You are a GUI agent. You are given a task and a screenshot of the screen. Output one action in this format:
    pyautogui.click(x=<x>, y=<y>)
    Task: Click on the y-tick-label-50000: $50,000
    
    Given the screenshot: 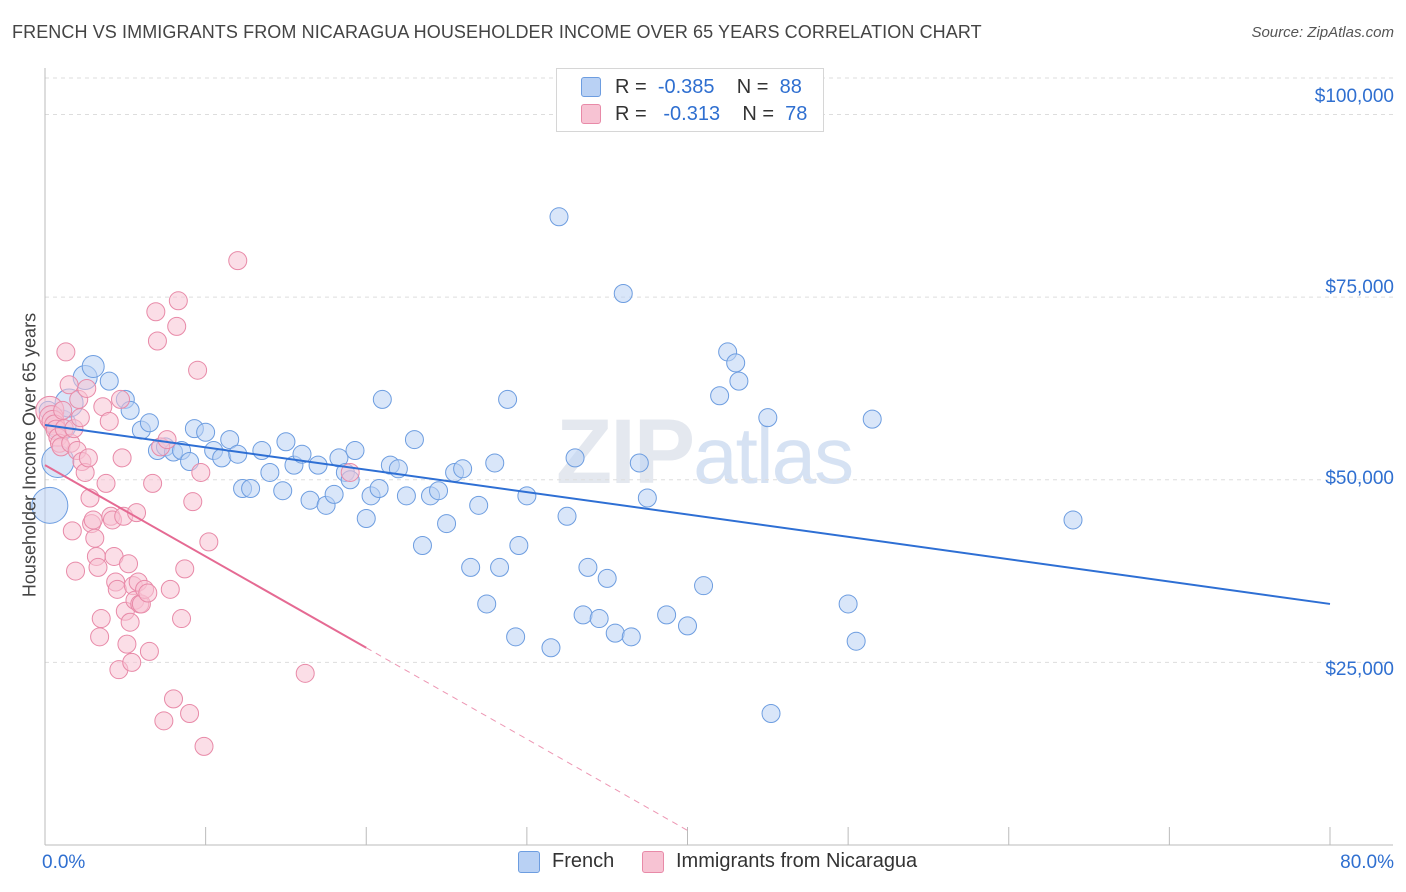 What is the action you would take?
    pyautogui.click(x=1359, y=478)
    